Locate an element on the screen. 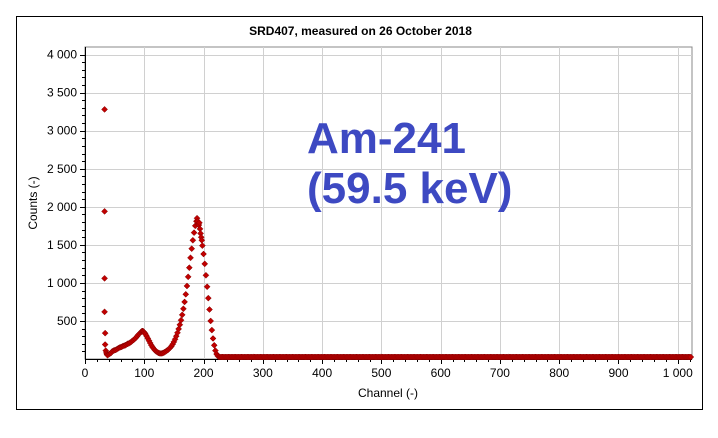 This screenshot has width=718, height=438. x-tick-label: 100 is located at coordinates (144, 373).